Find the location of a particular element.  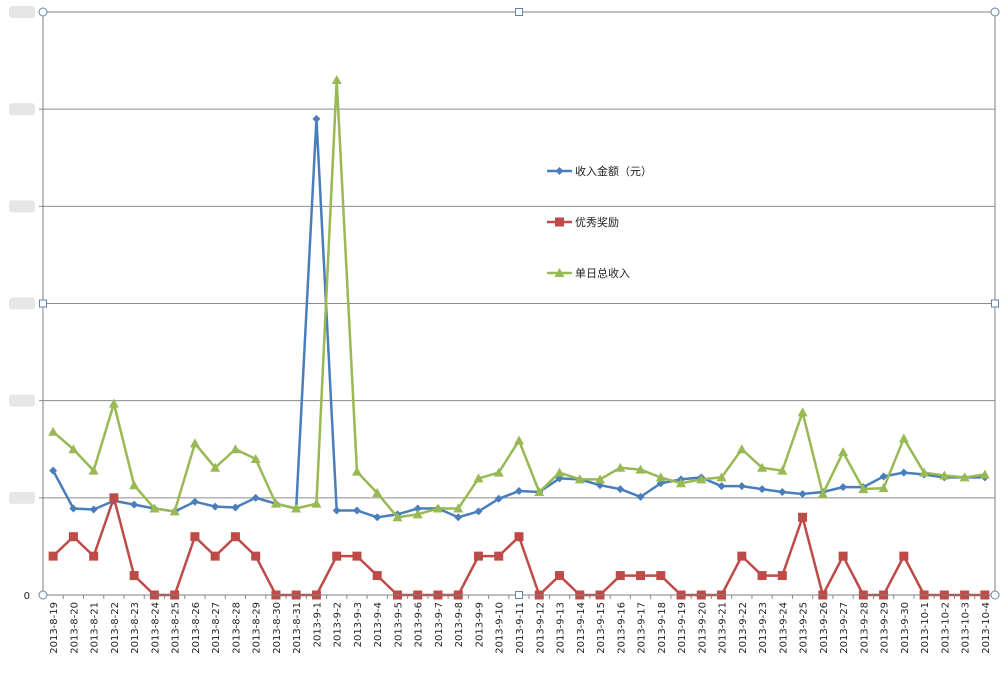

x-tick-label: 2013-8-23 is located at coordinates (135, 628).